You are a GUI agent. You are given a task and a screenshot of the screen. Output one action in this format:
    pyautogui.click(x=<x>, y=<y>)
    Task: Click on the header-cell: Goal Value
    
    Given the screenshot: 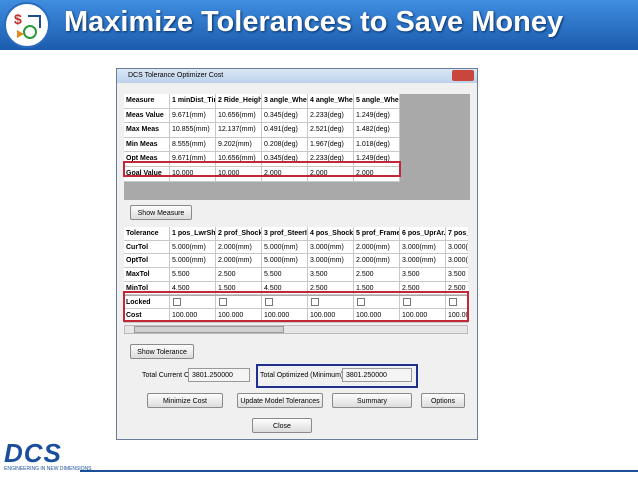 What is the action you would take?
    pyautogui.click(x=147, y=174)
    